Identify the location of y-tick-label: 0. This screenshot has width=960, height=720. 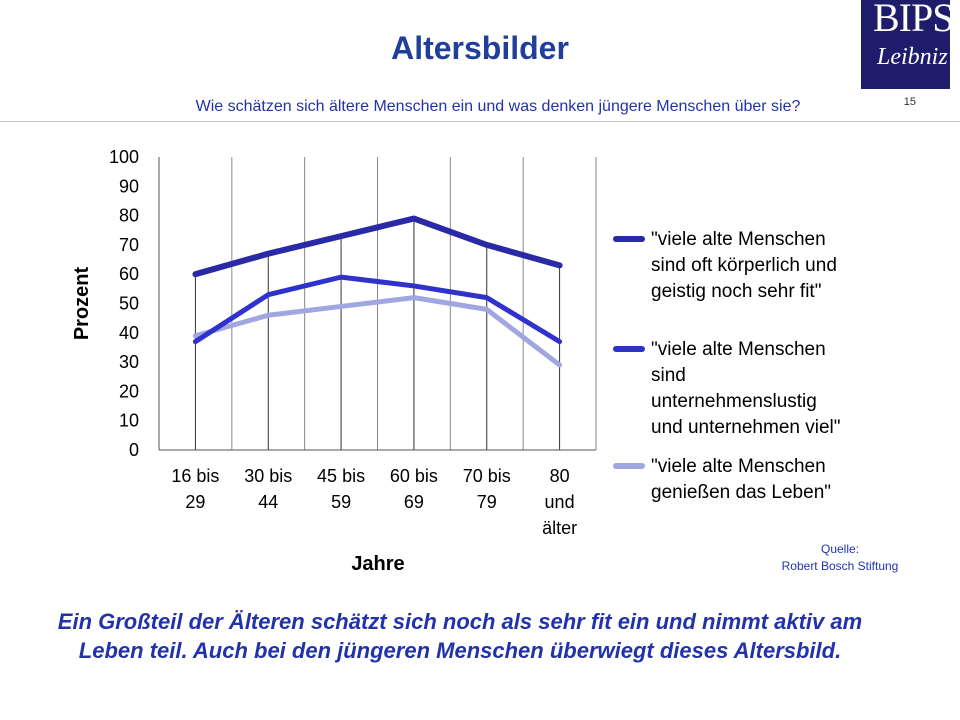
(134, 450).